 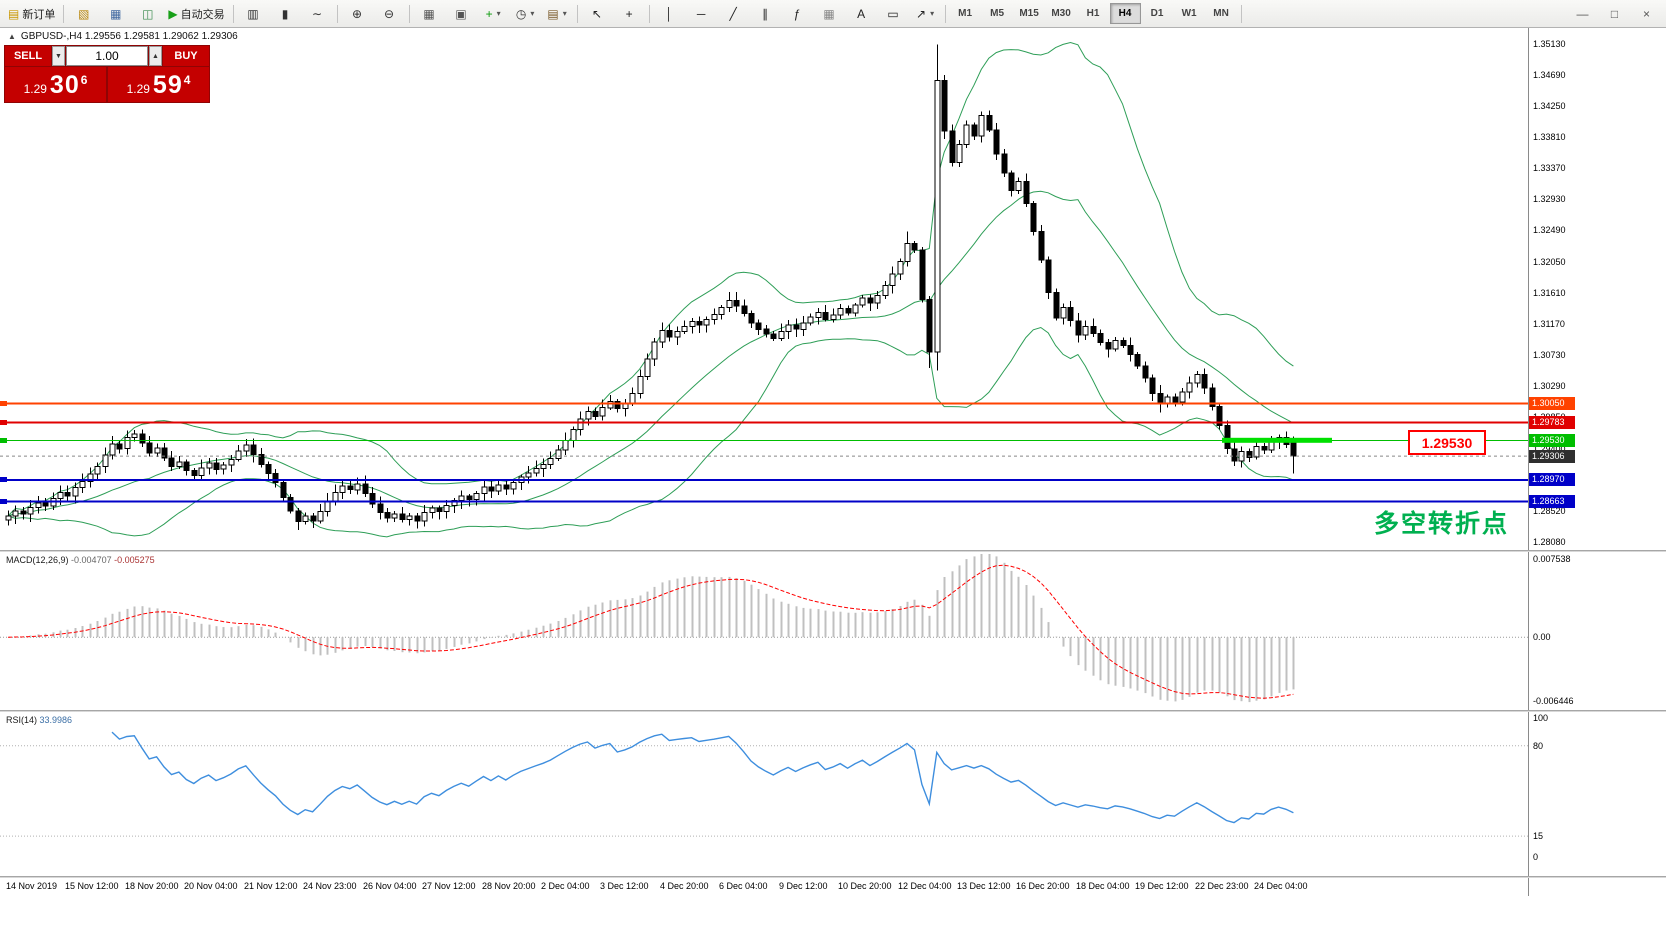 What do you see at coordinates (461, 14) in the screenshot?
I see `cascade-windows-icon: ▣` at bounding box center [461, 14].